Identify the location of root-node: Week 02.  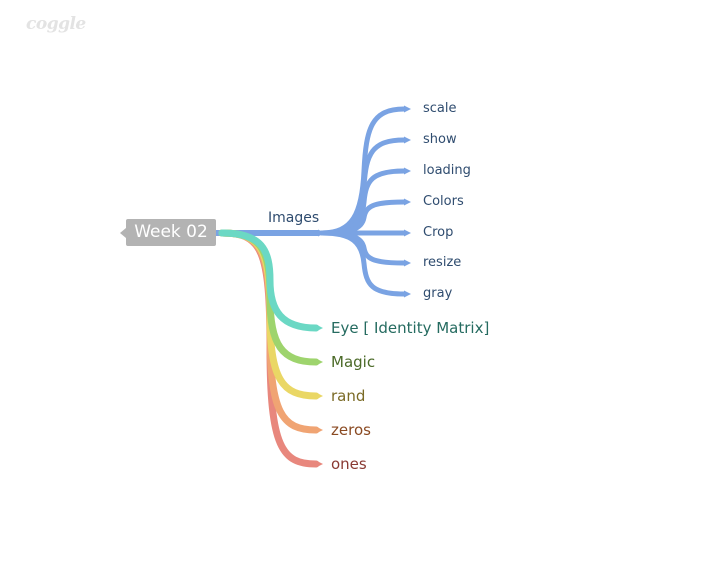
(171, 232).